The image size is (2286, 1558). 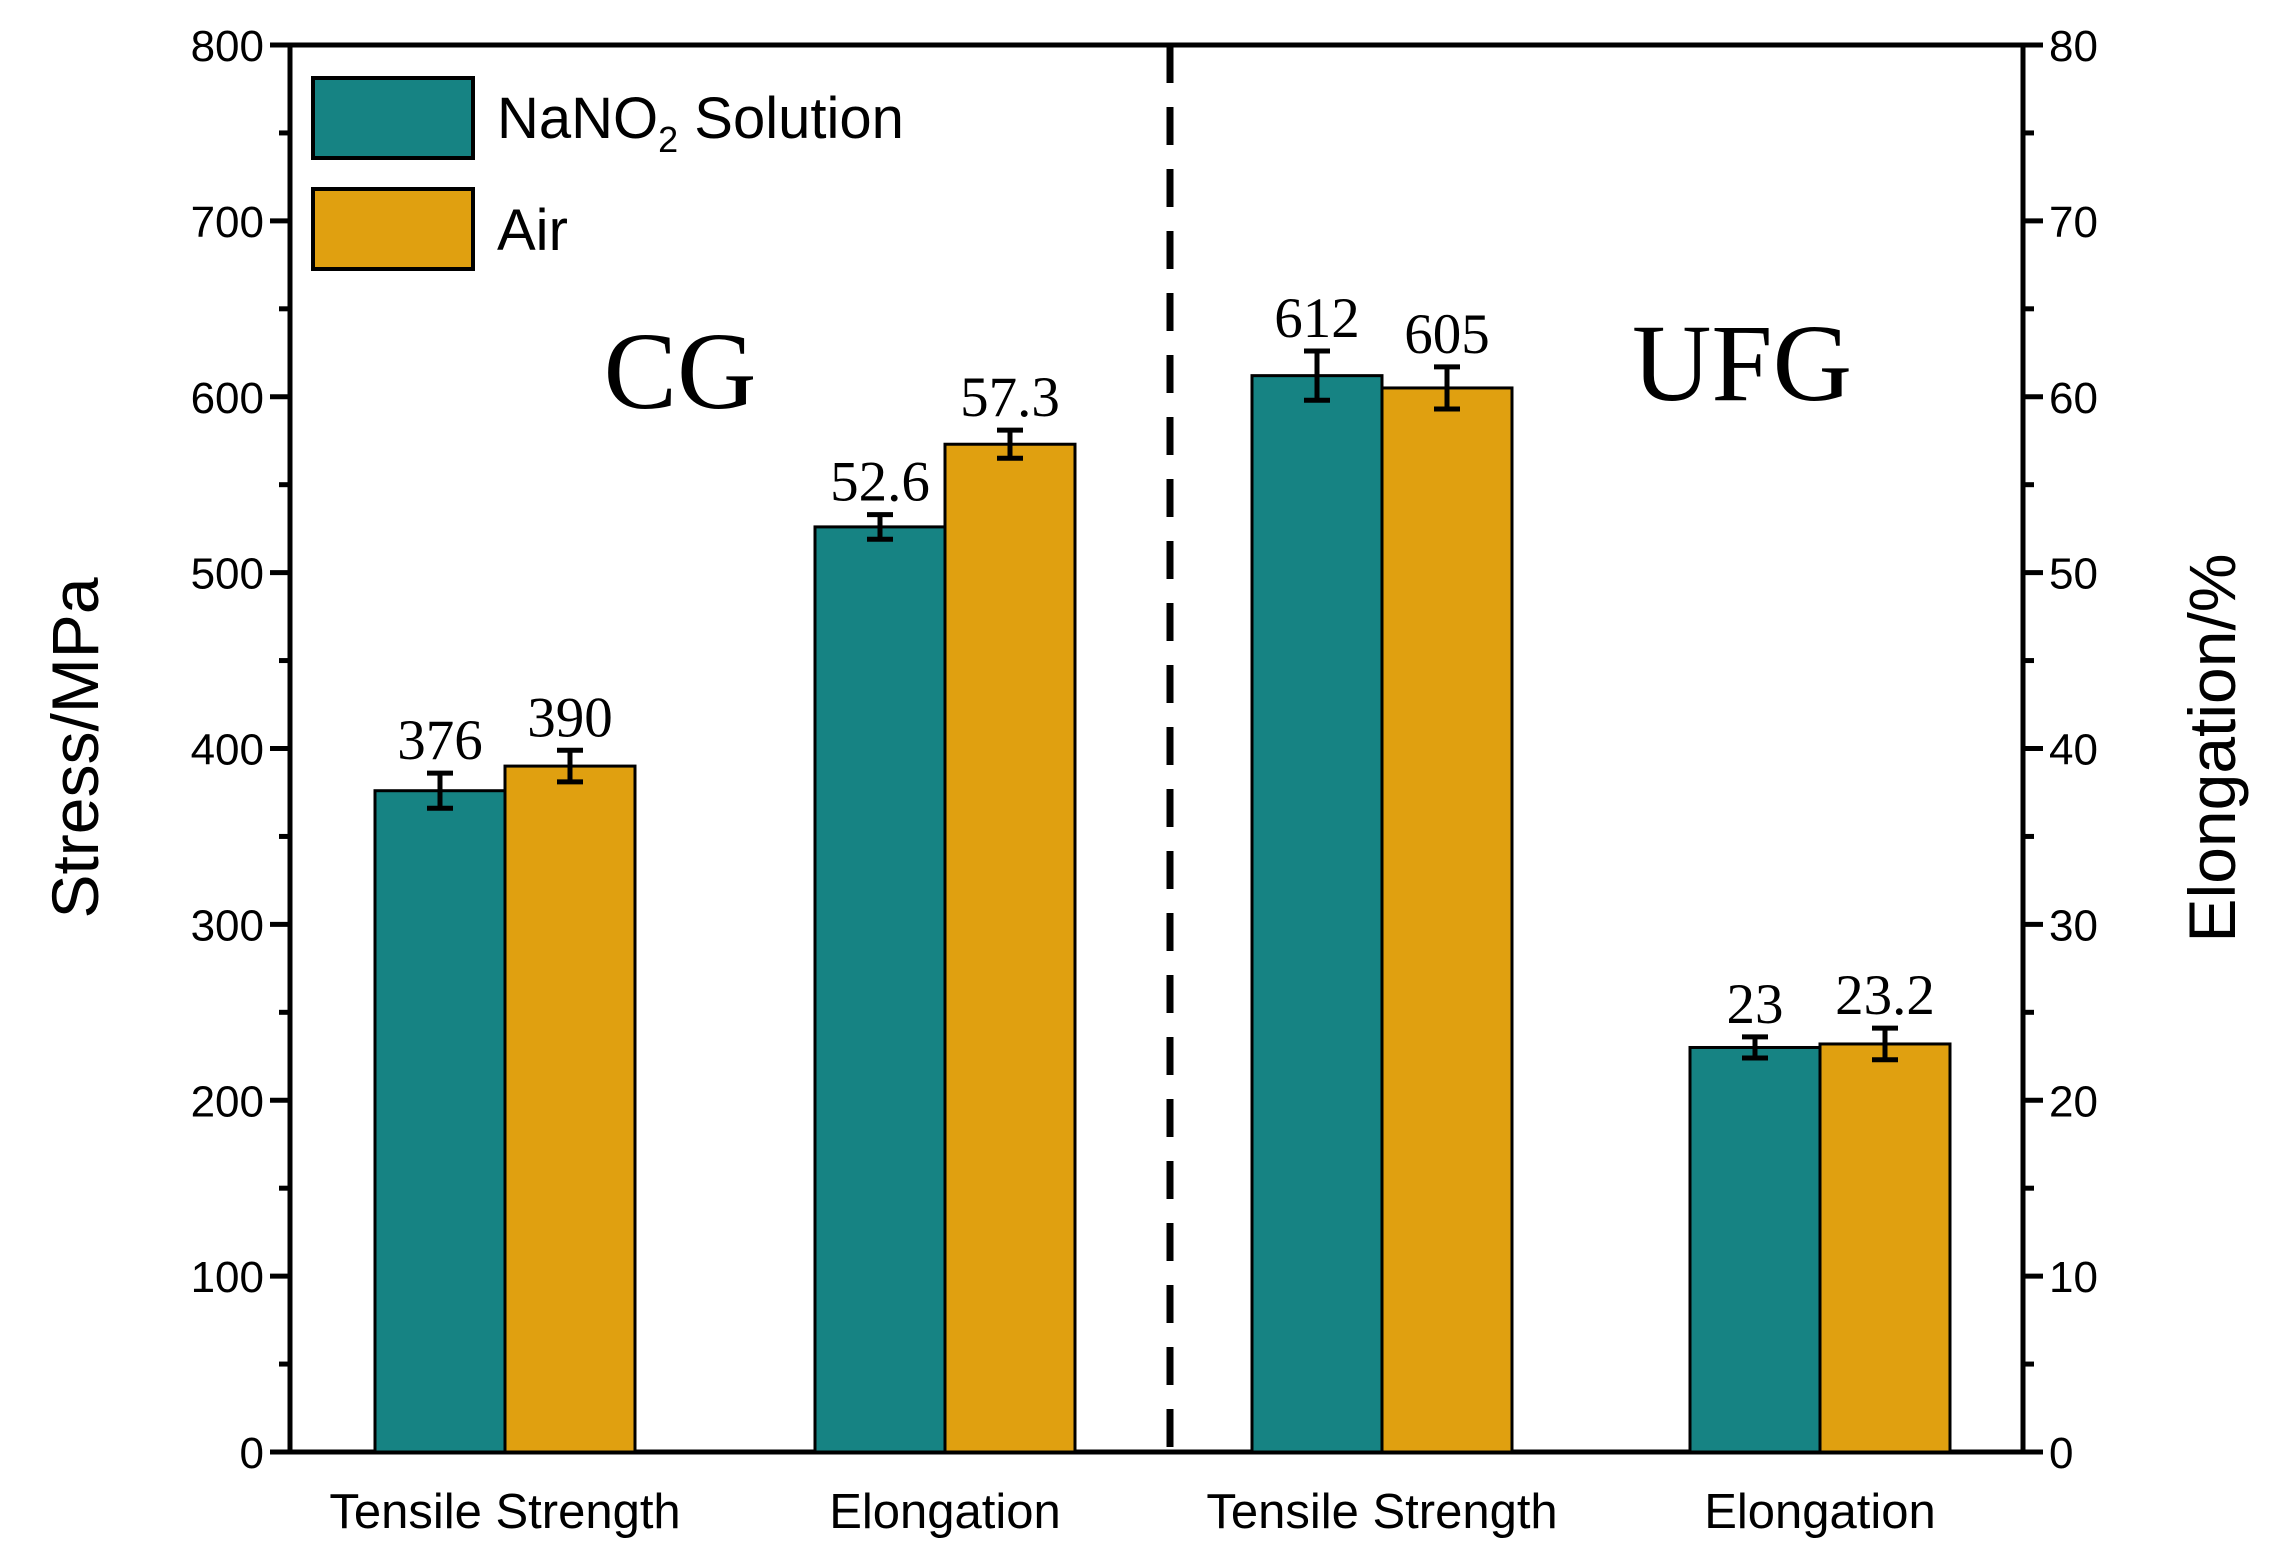 What do you see at coordinates (700, 123) in the screenshot?
I see `legend-label-nano2: NaNO2 Solution` at bounding box center [700, 123].